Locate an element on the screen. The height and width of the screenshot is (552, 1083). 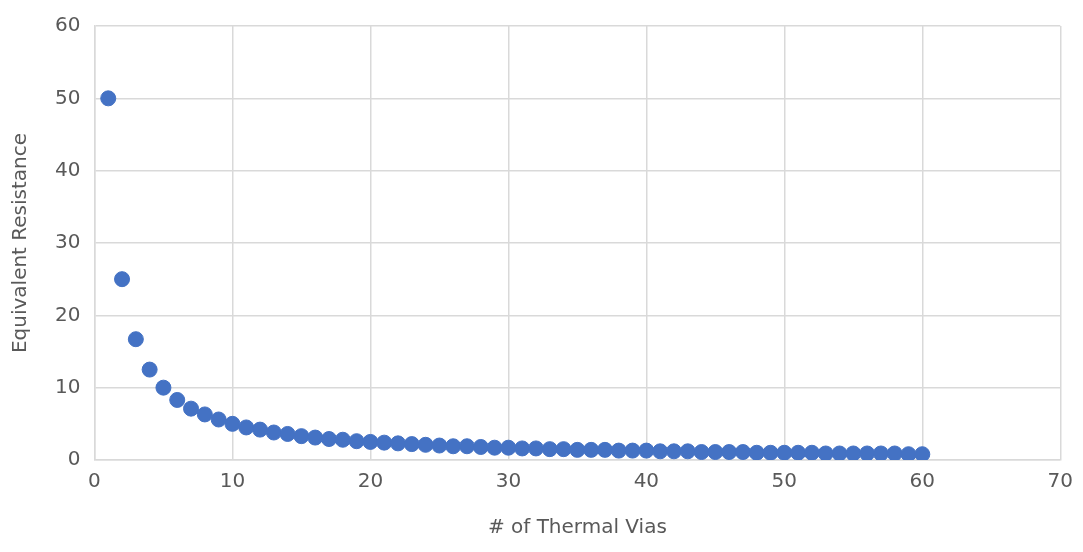
y-tick-label: 60 is located at coordinates (68, 24).